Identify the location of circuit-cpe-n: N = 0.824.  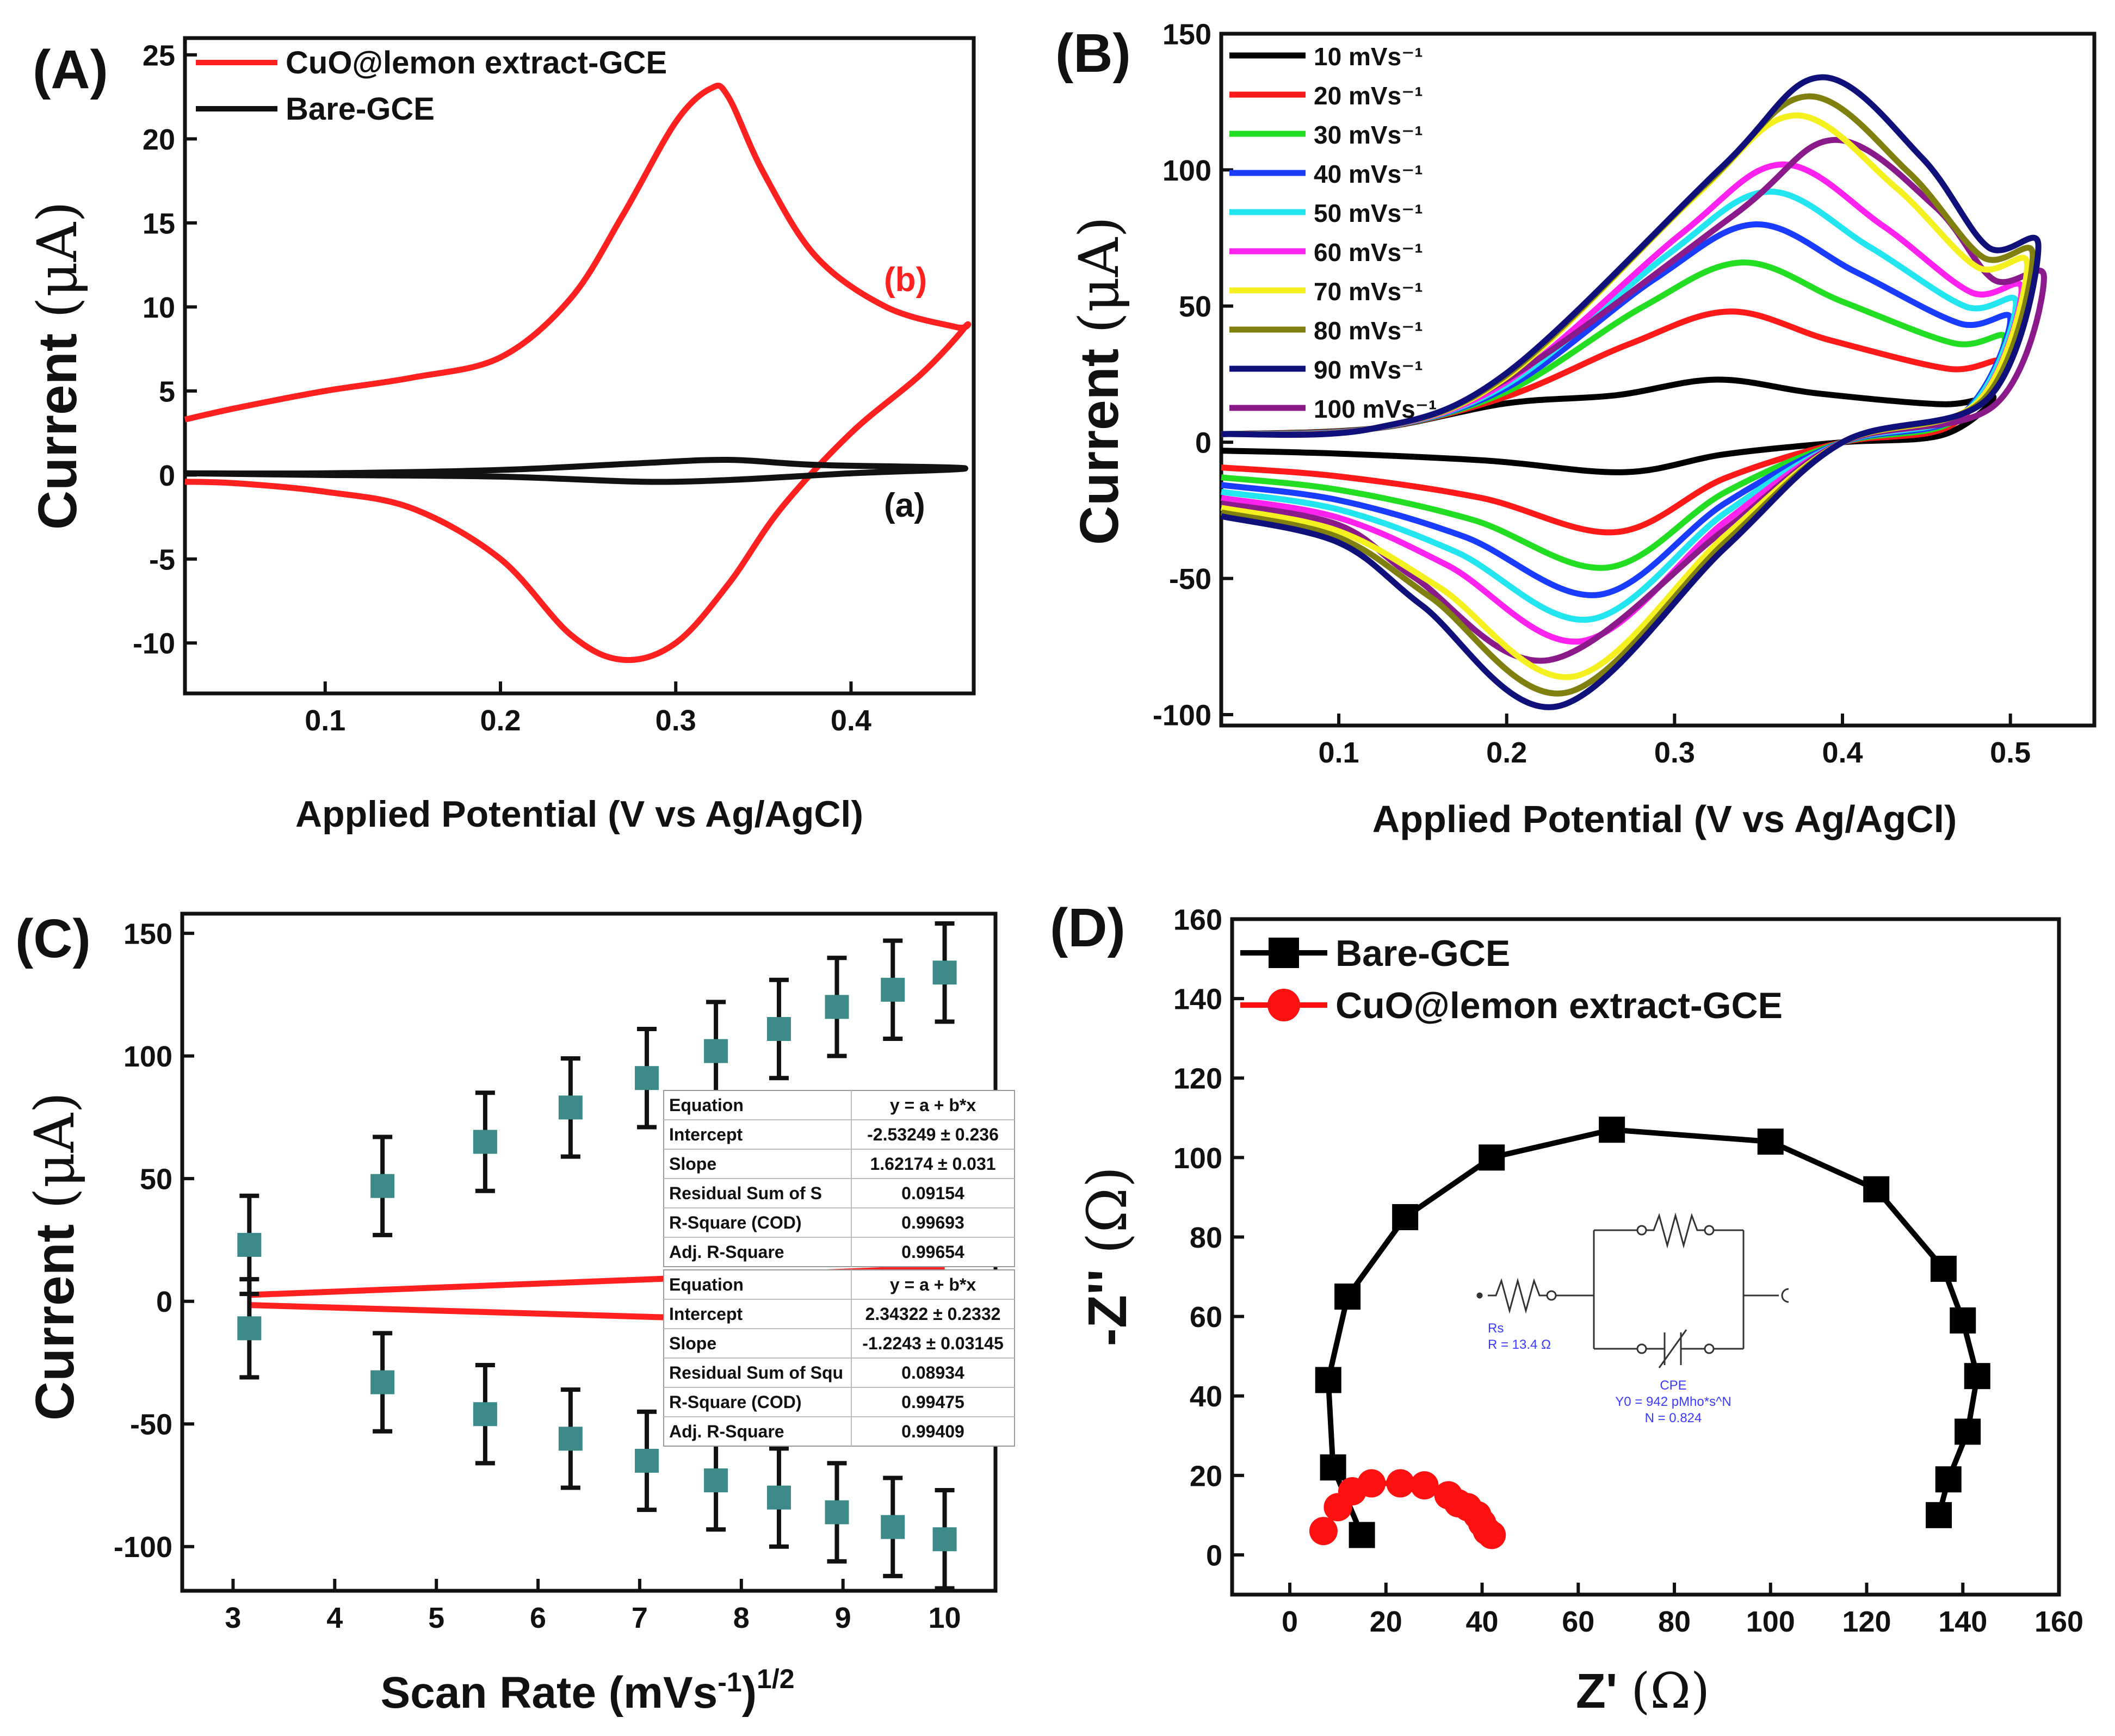
(1673, 1418).